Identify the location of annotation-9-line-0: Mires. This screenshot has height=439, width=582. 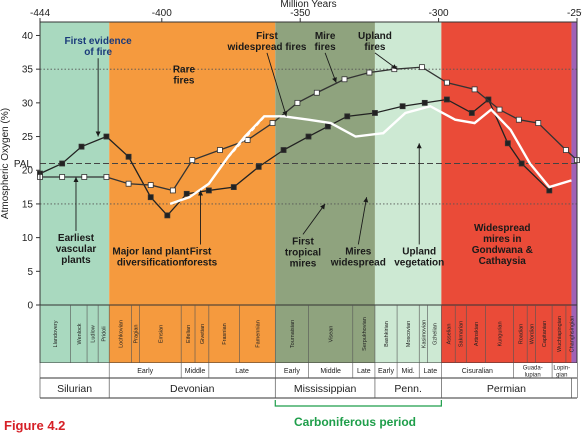
(358, 251).